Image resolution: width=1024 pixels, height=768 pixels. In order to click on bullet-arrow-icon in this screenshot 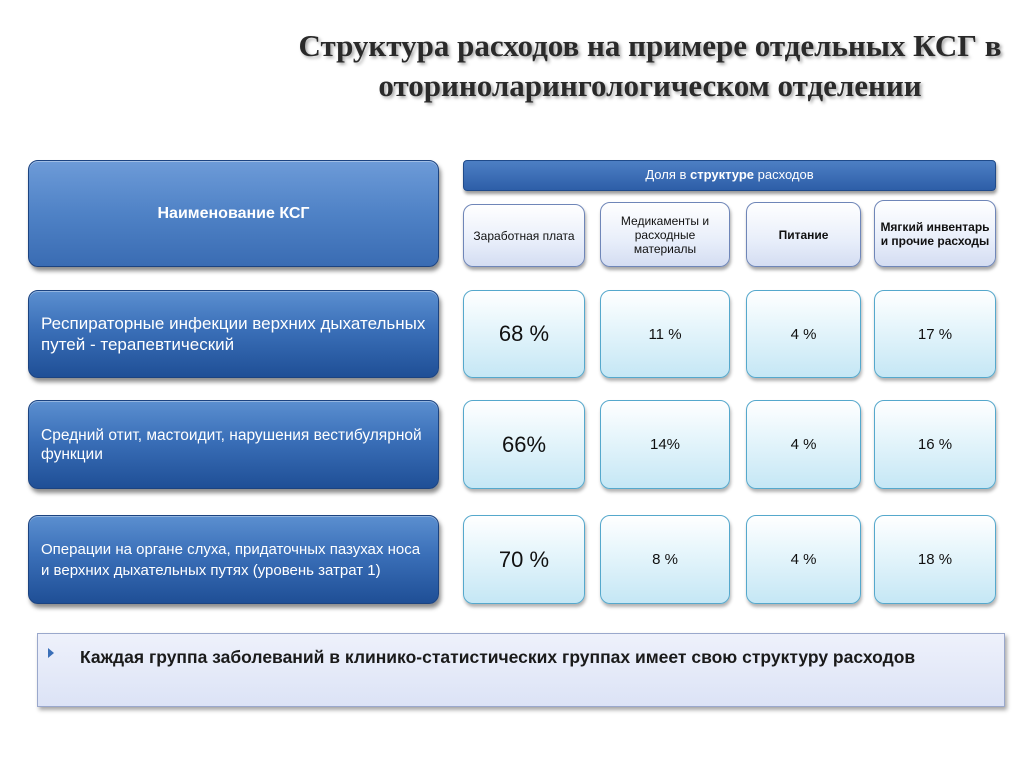, I will do `click(51, 653)`.